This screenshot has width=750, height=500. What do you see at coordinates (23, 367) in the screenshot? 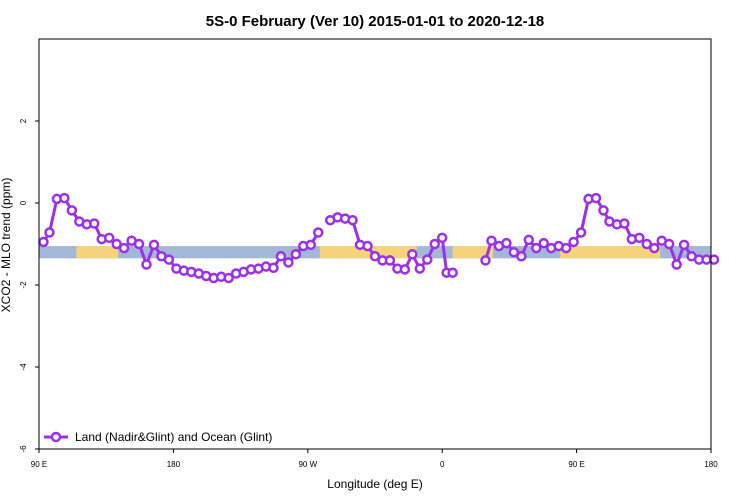
I see `y-tick-label: -4` at bounding box center [23, 367].